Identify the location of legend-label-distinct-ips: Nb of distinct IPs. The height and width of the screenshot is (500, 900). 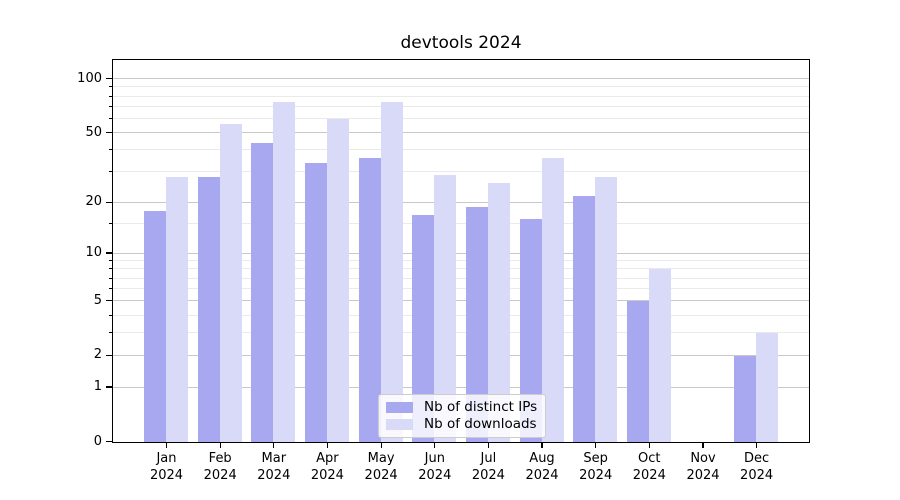
(481, 407).